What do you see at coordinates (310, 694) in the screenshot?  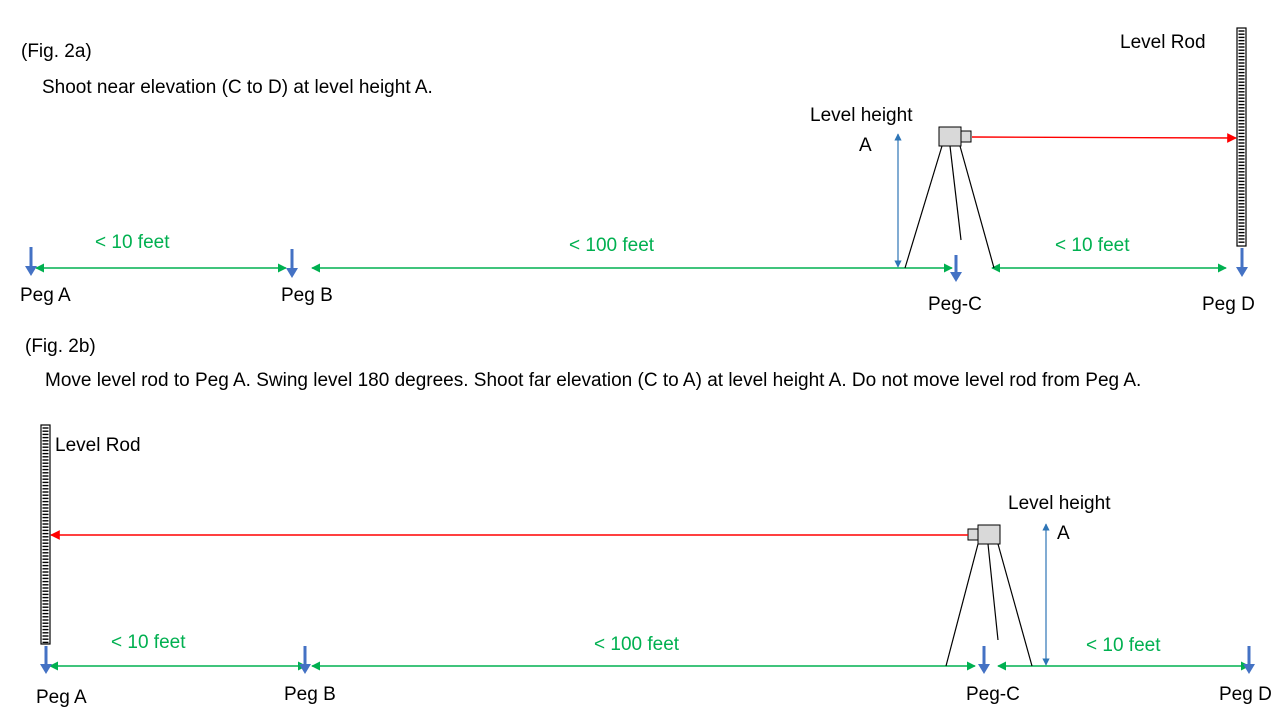 I see `fig2b-peg-b-label: Peg B` at bounding box center [310, 694].